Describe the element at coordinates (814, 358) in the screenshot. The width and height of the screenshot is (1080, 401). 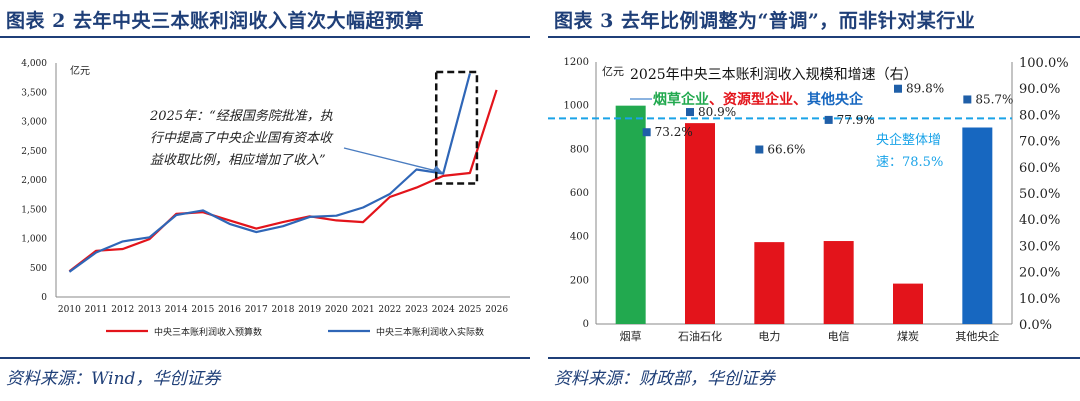
I see `right-source-rule` at that location.